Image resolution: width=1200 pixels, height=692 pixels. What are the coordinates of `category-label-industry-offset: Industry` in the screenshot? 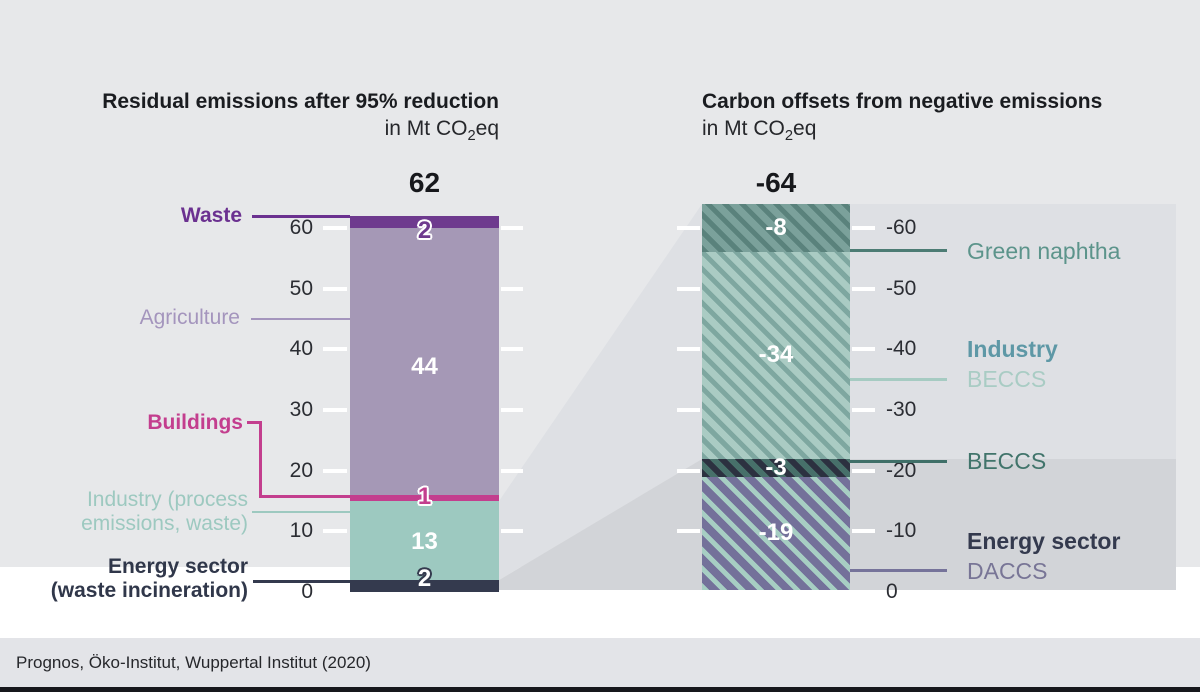 It's located at (1012, 349).